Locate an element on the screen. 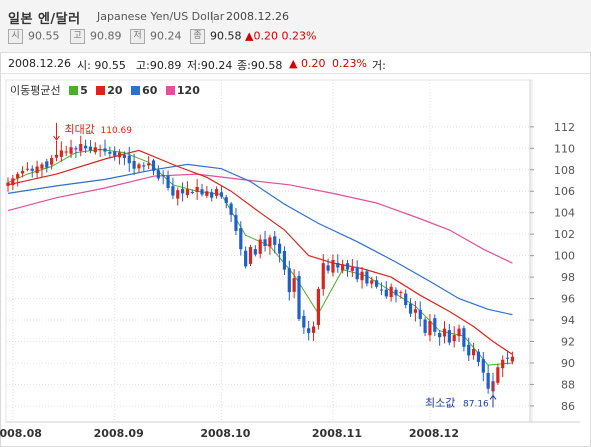  close-item: 종 90.58 ▲0.20 0.23% is located at coordinates (253, 36).